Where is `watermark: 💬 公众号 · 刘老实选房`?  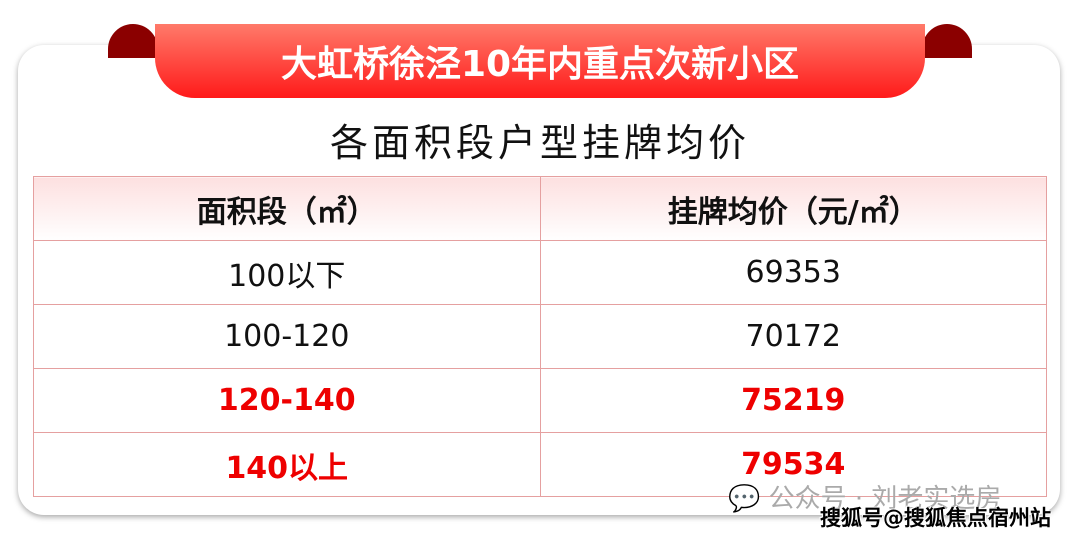 watermark: 💬 公众号 · 刘老实选房 is located at coordinates (865, 499).